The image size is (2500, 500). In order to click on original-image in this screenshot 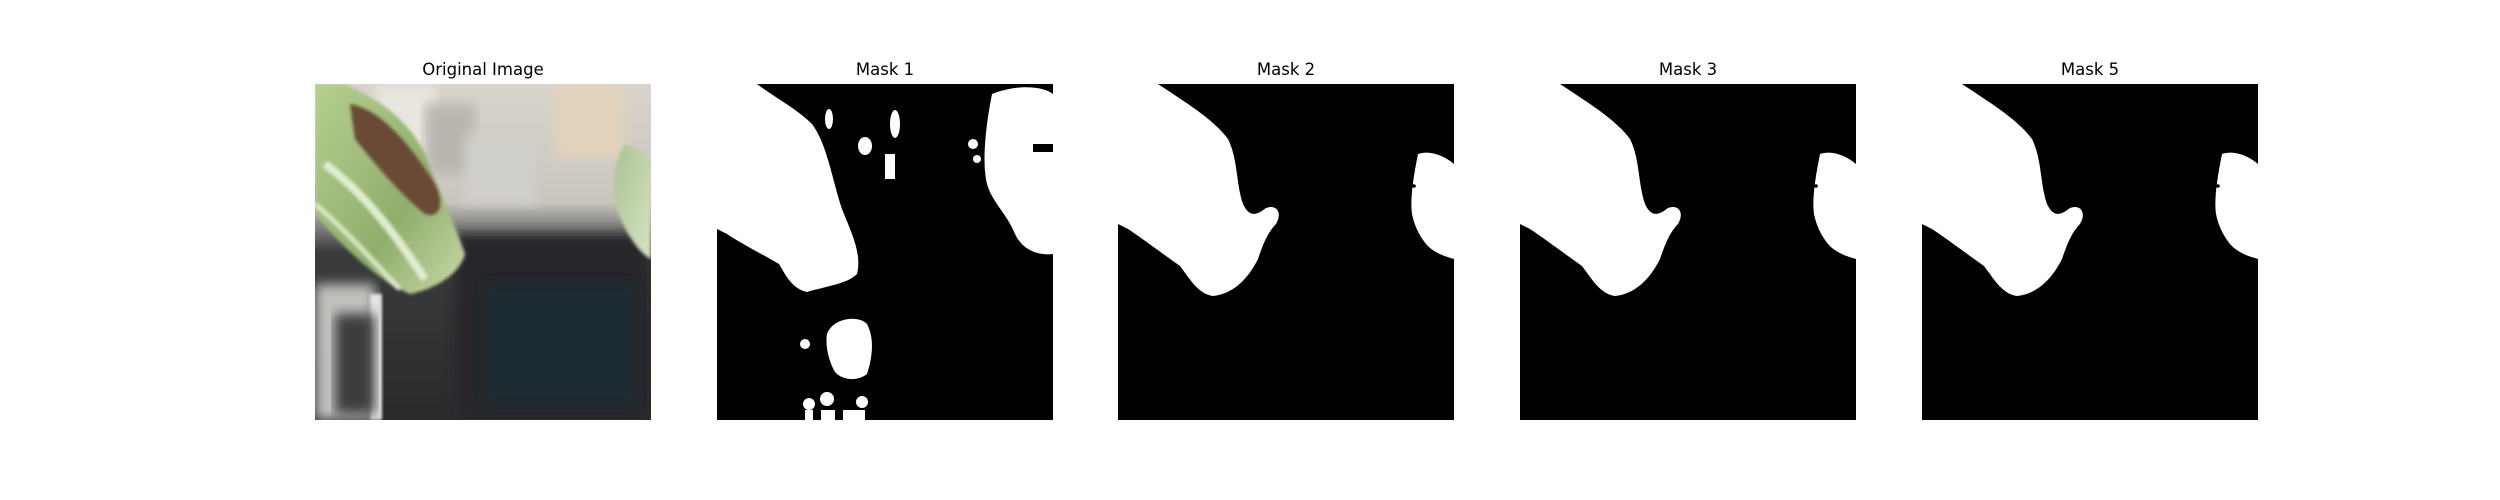, I will do `click(483, 252)`.